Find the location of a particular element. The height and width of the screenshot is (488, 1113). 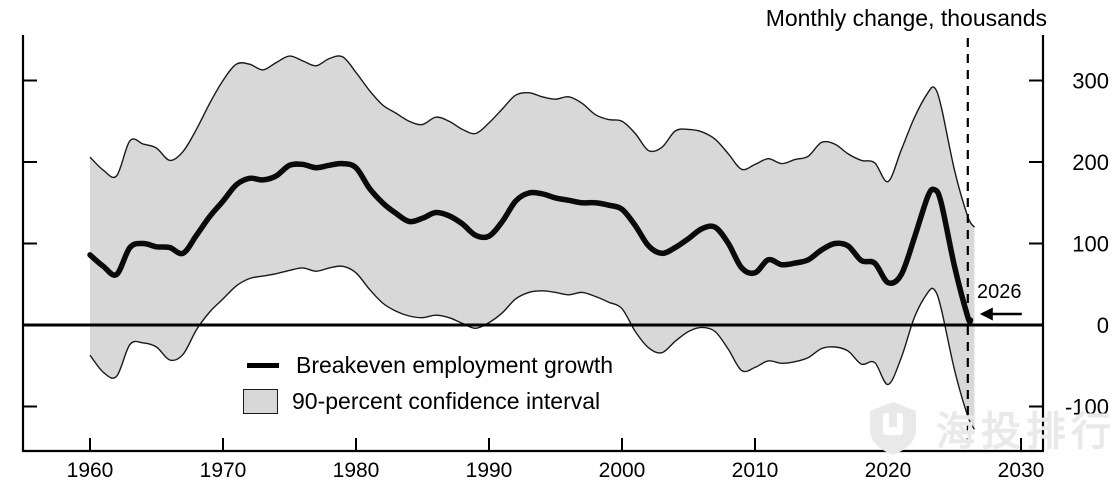

legend-label-breakeven: Breakeven employment growth is located at coordinates (455, 365).